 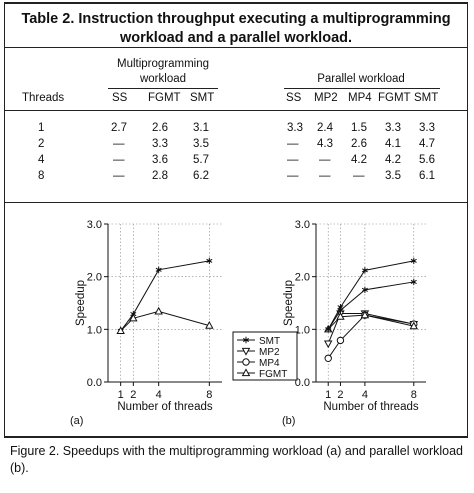 What do you see at coordinates (236, 202) in the screenshot?
I see `table-bottom-rule` at bounding box center [236, 202].